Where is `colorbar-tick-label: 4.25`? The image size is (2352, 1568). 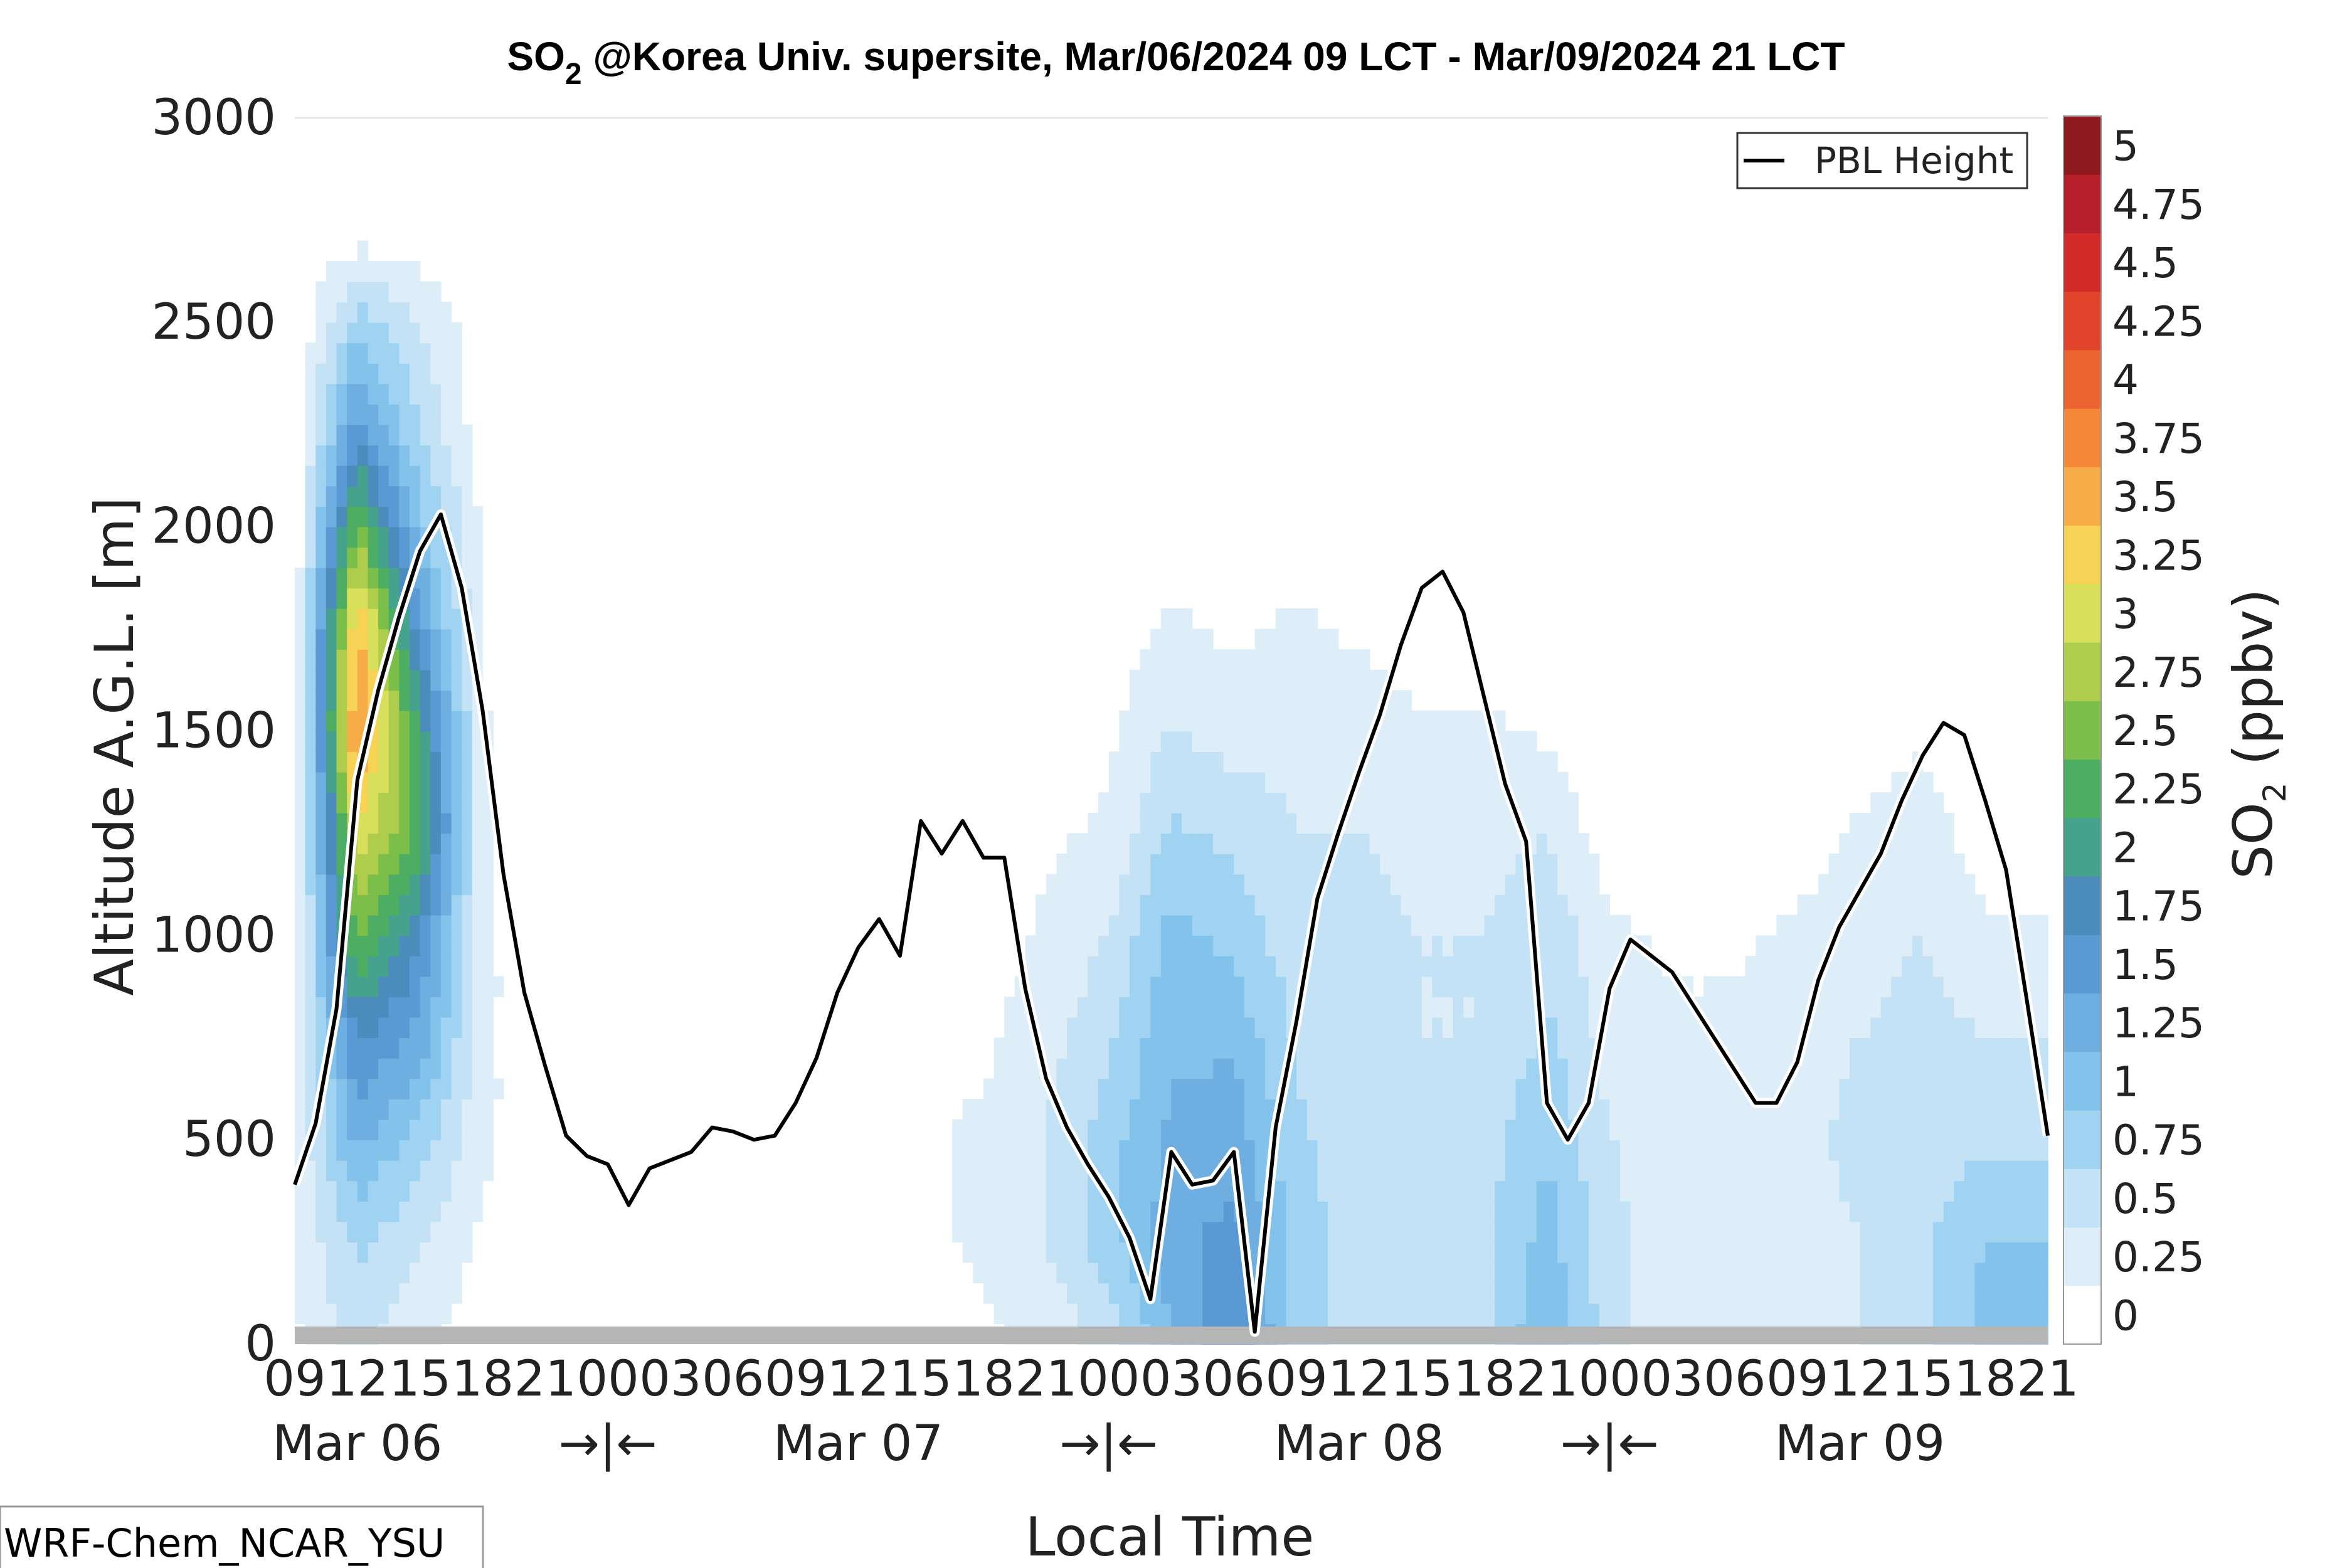
colorbar-tick-label: 4.25 is located at coordinates (2158, 321).